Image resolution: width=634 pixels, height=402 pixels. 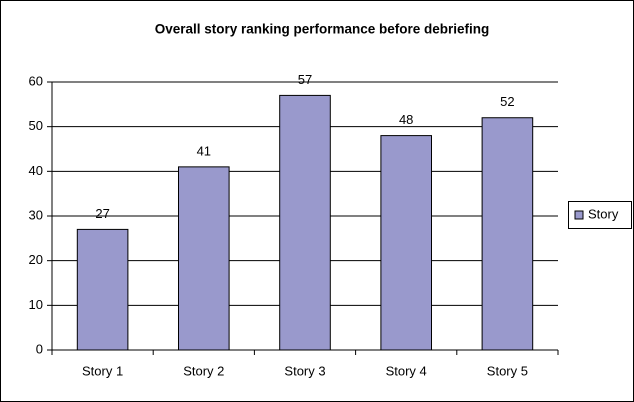 I want to click on x-tick-label: Story 4, so click(x=406, y=370).